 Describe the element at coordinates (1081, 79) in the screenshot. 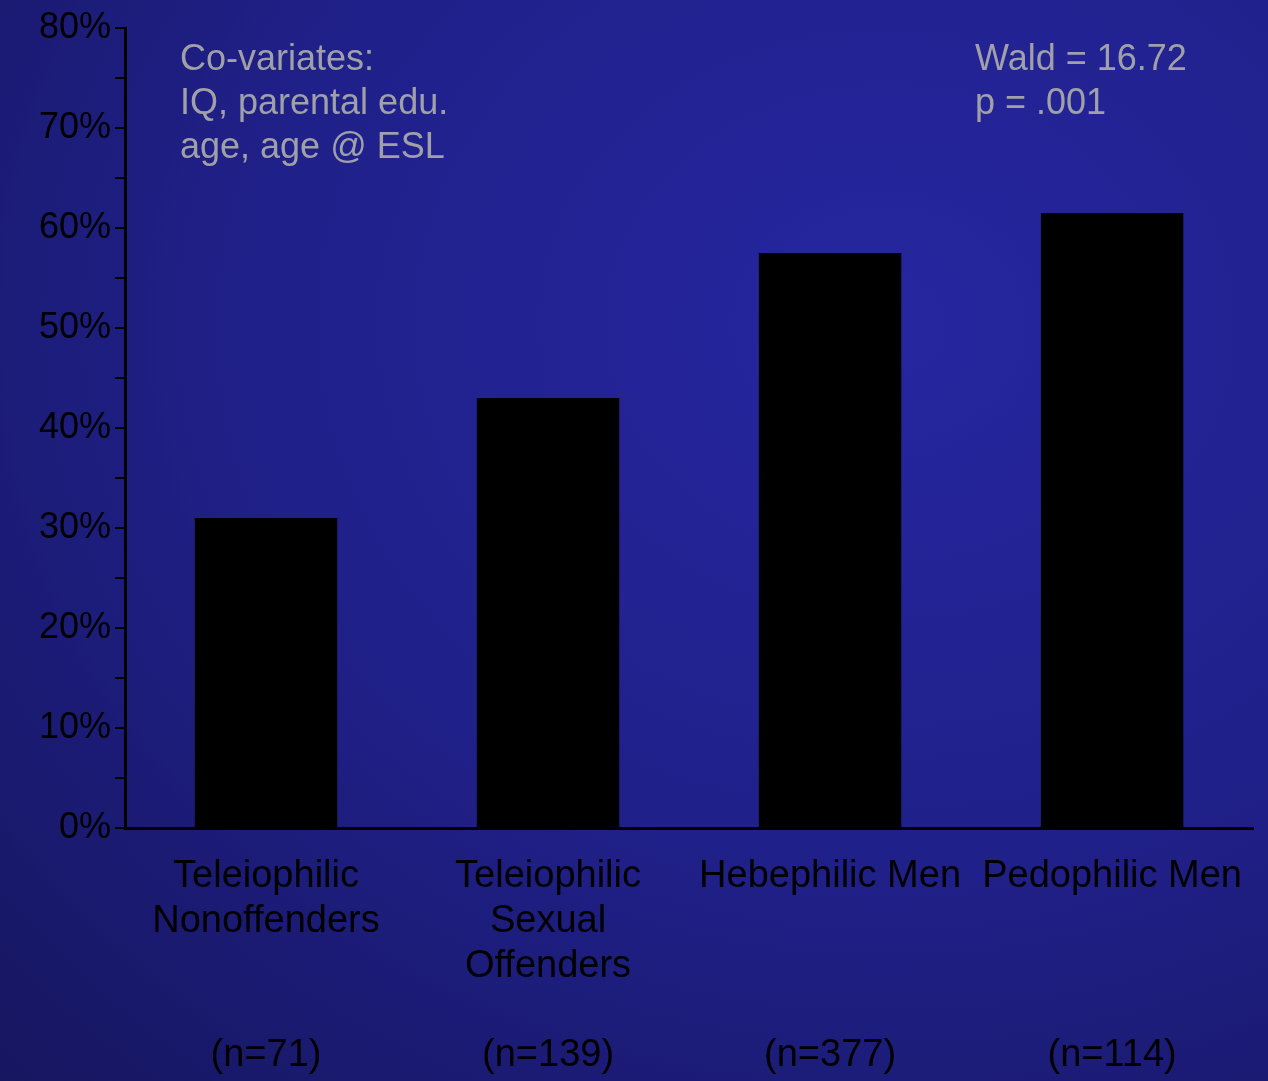

I see `annotation: Wald = 16.72 p = .001` at that location.